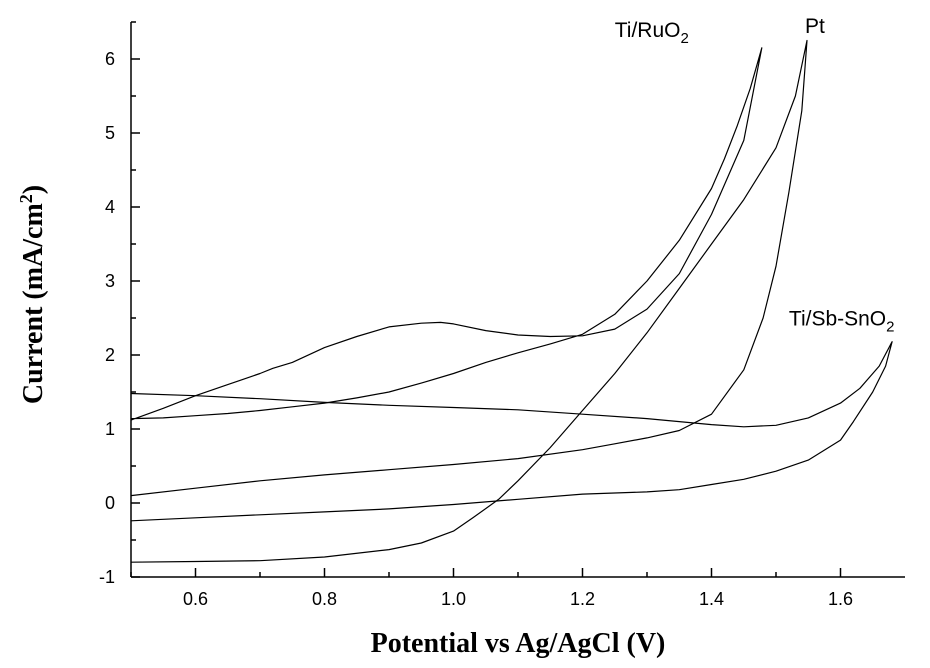  Describe the element at coordinates (815, 26) in the screenshot. I see `series-label: Pt` at that location.